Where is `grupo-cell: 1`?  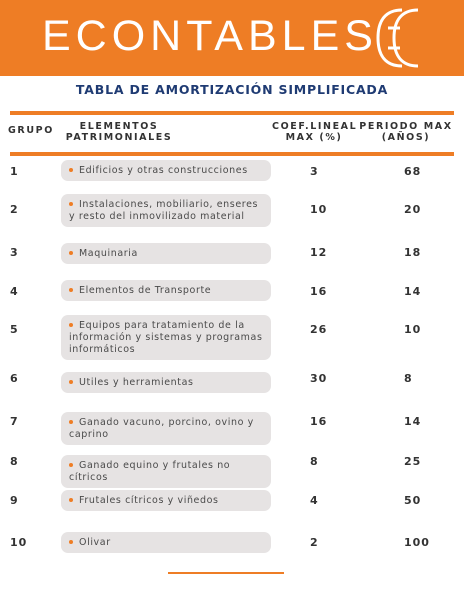 grupo-cell: 1 is located at coordinates (14, 171).